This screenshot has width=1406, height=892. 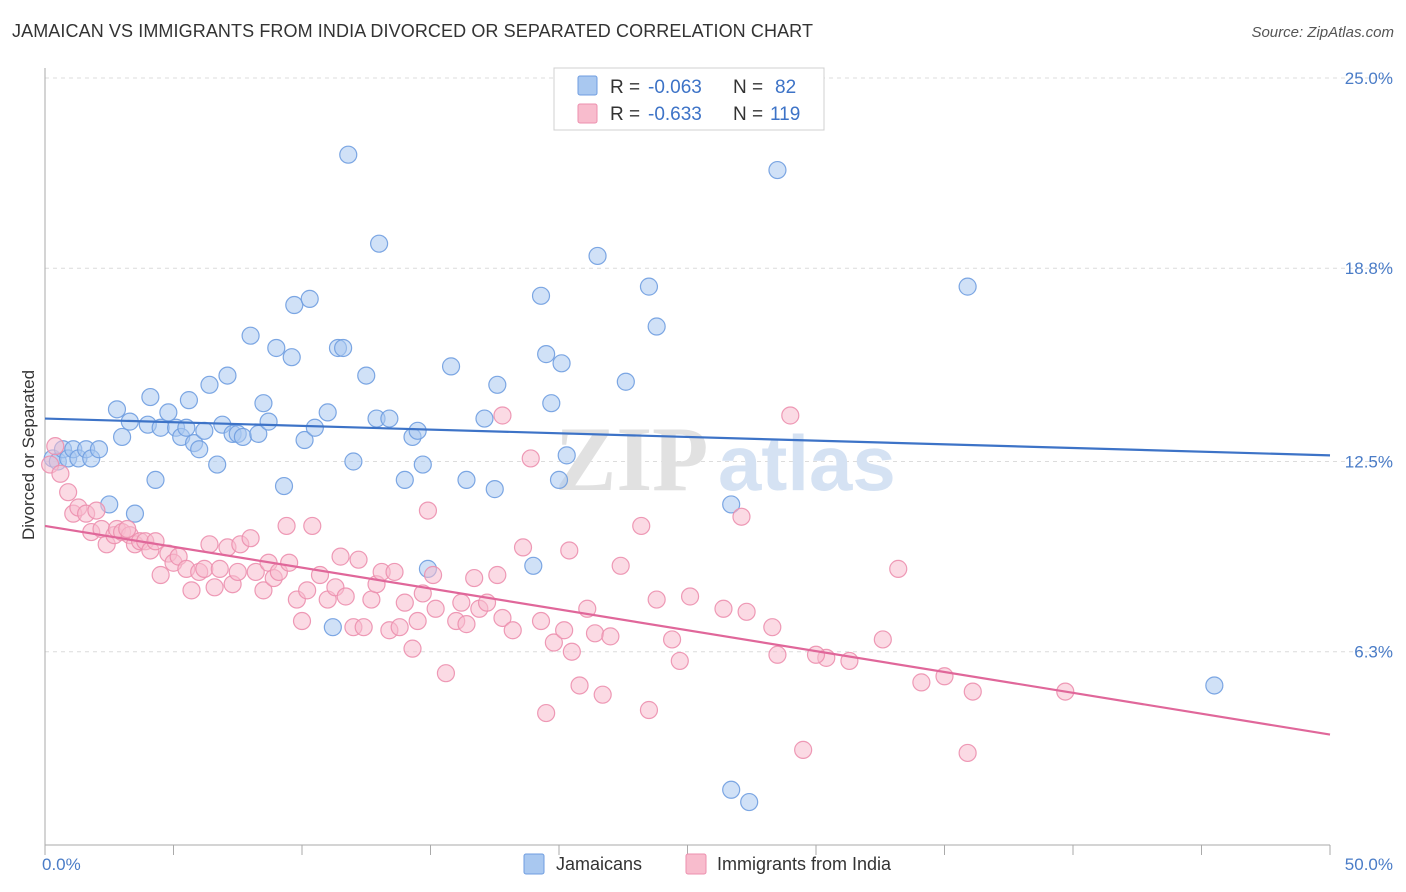 What do you see at coordinates (534, 864) in the screenshot?
I see `bottom-legend-swatch-jamaicans` at bounding box center [534, 864].